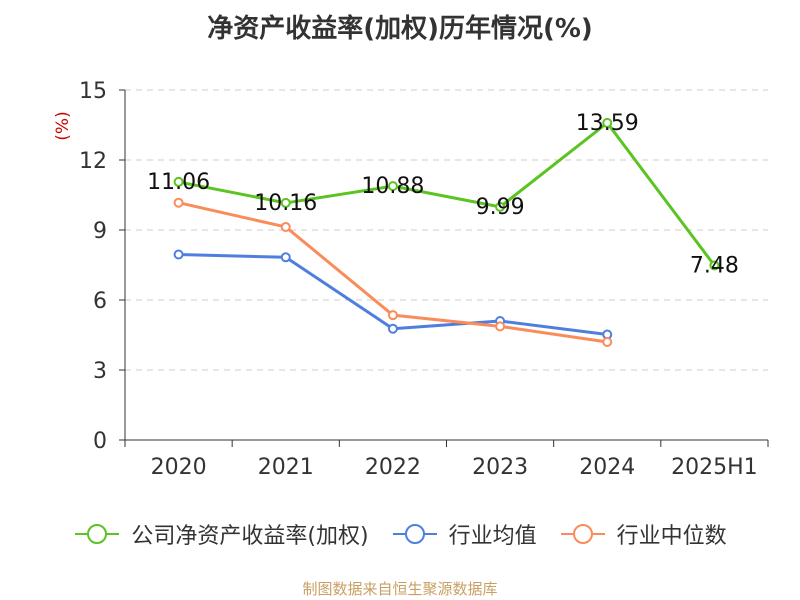  What do you see at coordinates (250, 536) in the screenshot?
I see `legend-label: 公司净资产收益率(加权)` at bounding box center [250, 536].